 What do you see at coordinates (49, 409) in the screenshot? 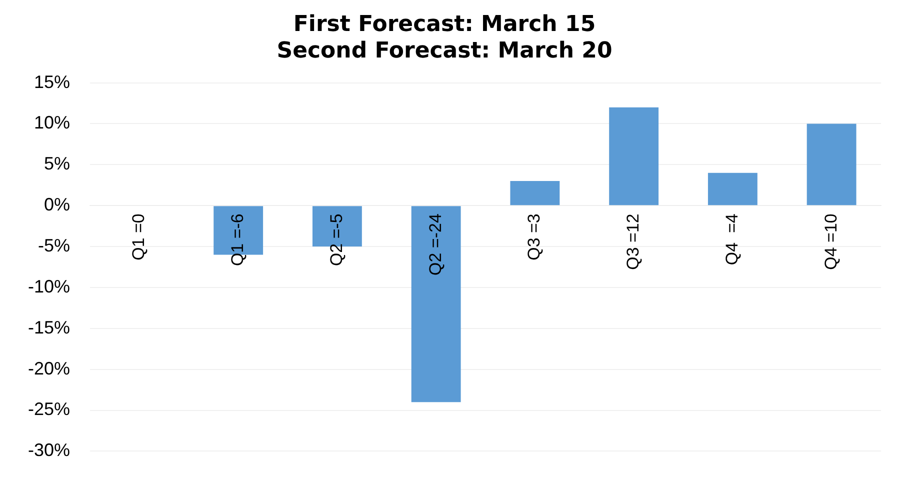
I see `y-tick-label: -25%` at bounding box center [49, 409].